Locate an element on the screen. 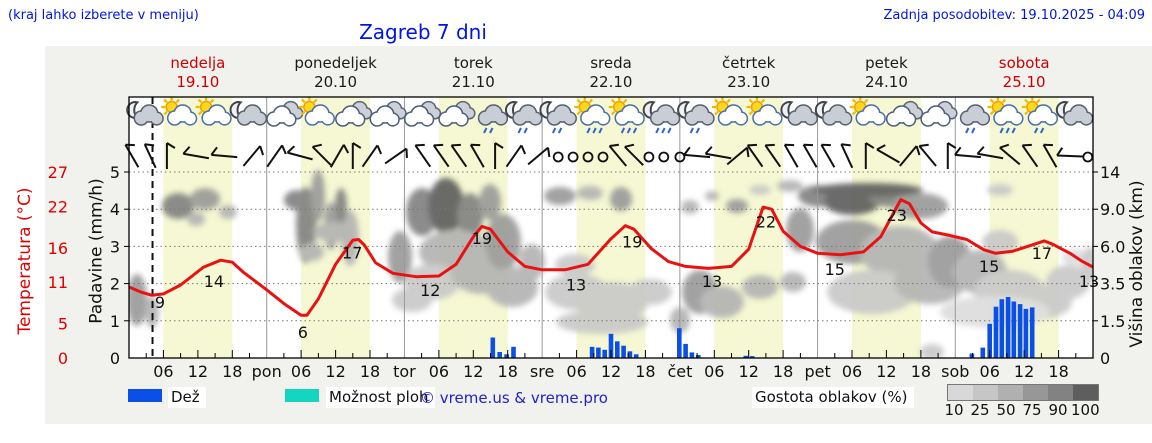  menu-hint-text: (kraj lahko izberete v meniju) is located at coordinates (103, 15).